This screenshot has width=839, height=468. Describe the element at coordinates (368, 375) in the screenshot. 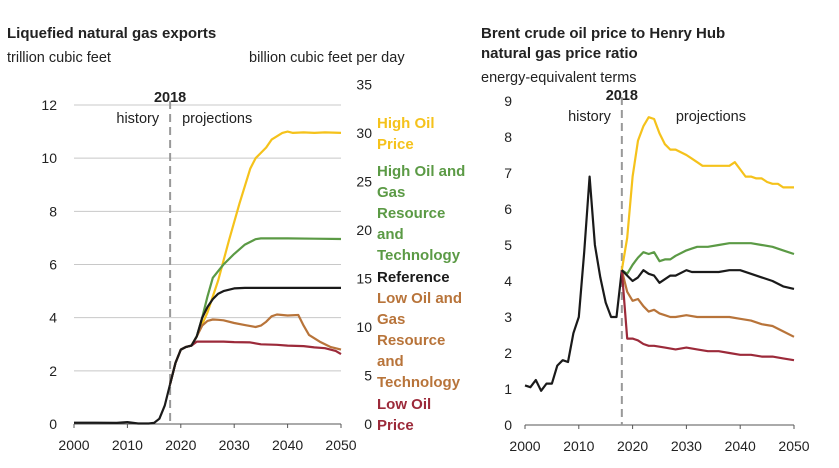

I see `right-tick-label: 5` at that location.